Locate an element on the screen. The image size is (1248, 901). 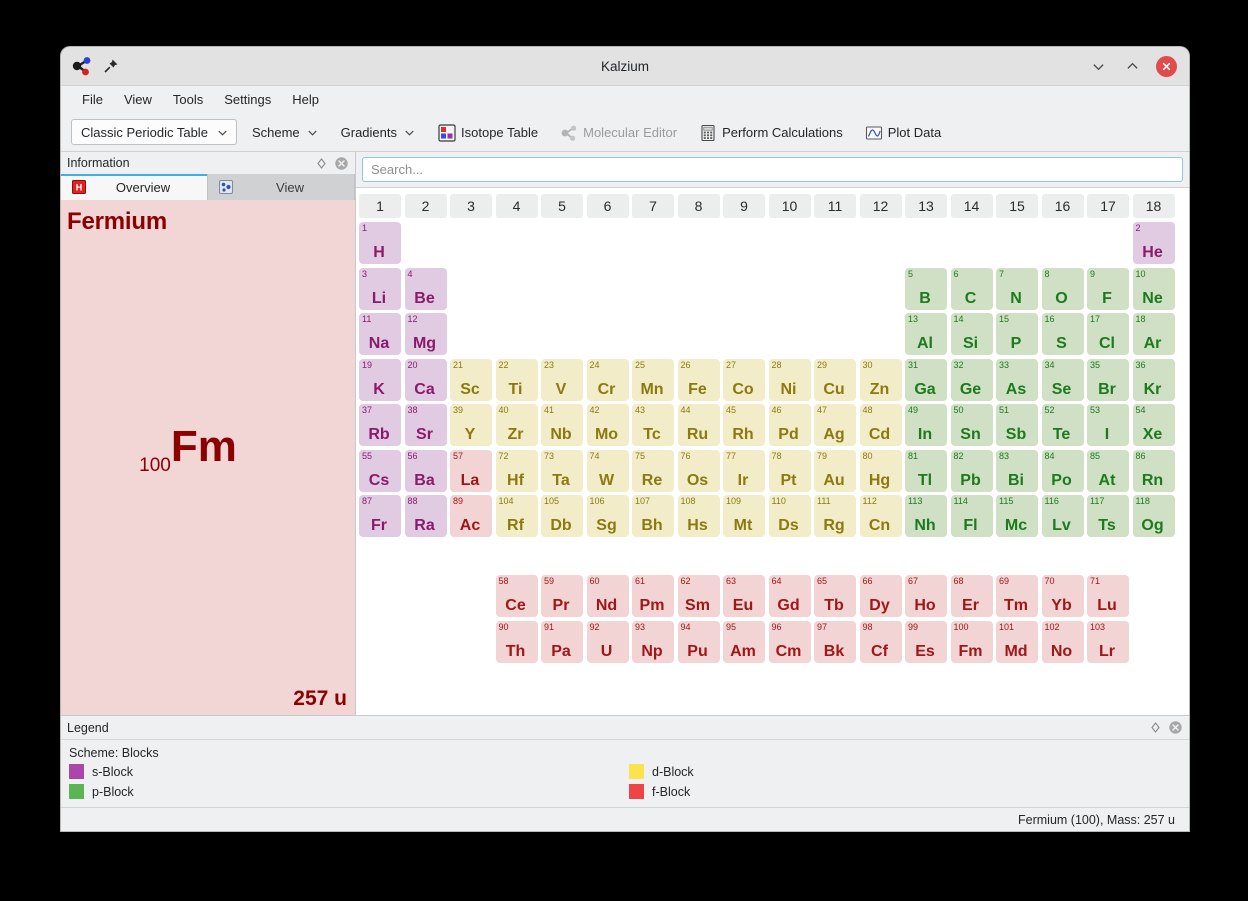
periodic-table-select: Classic Periodic Table is located at coordinates (154, 132).